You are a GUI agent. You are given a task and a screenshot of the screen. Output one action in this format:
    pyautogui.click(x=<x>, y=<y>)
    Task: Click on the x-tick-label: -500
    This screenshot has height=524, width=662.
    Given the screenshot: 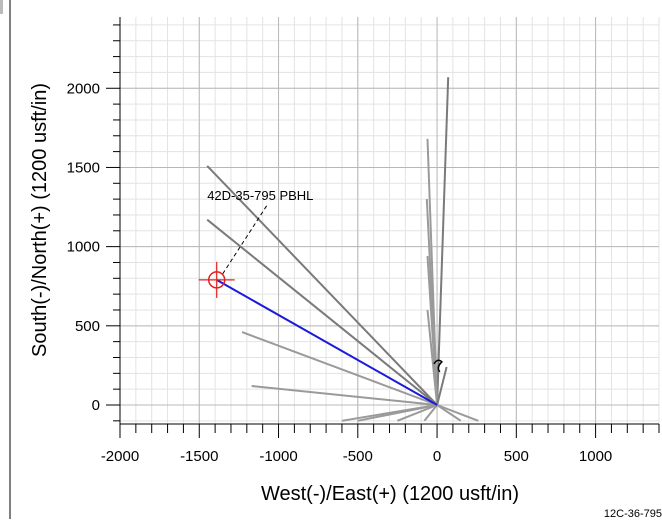 What is the action you would take?
    pyautogui.click(x=358, y=456)
    